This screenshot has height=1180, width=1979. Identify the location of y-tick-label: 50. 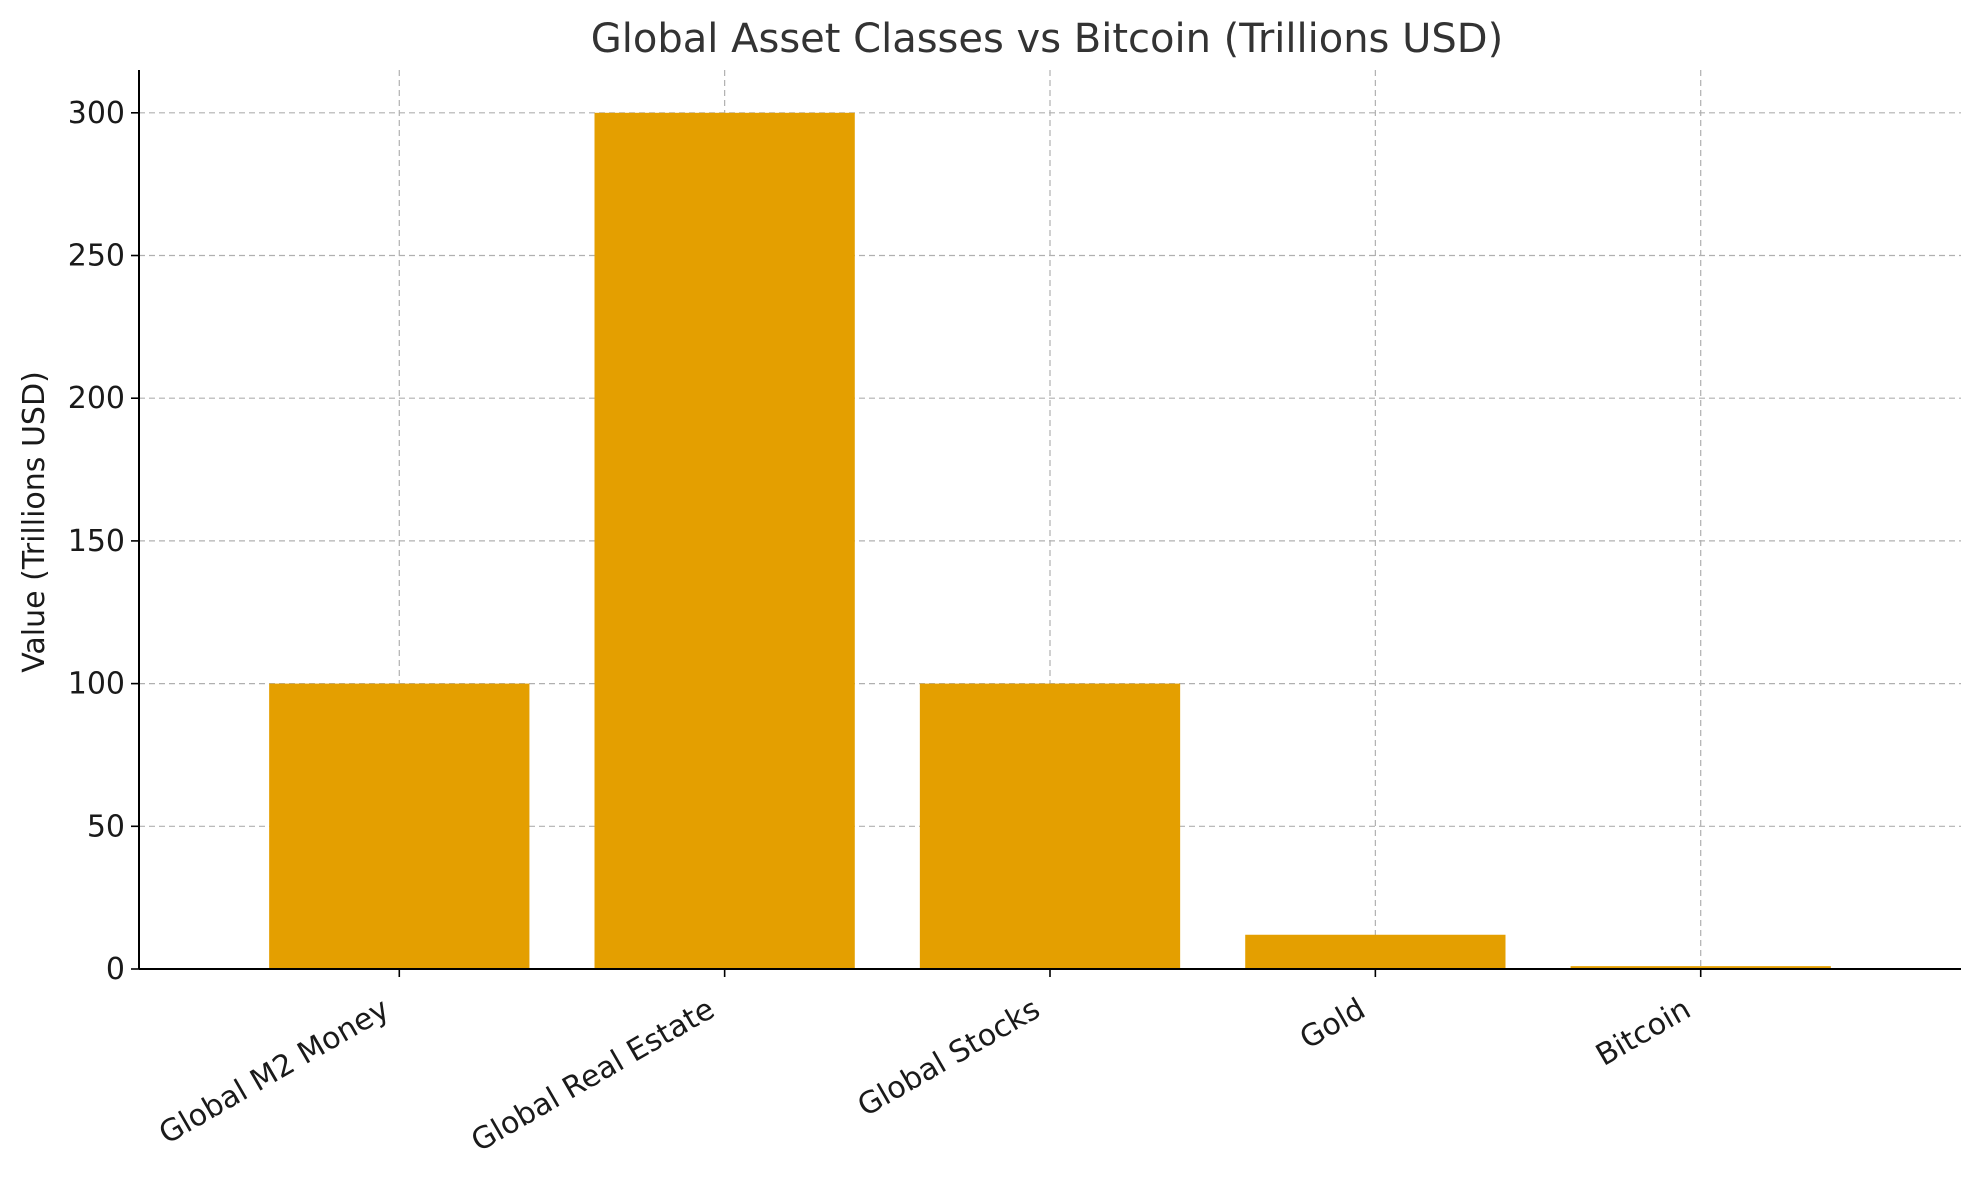
(106, 826).